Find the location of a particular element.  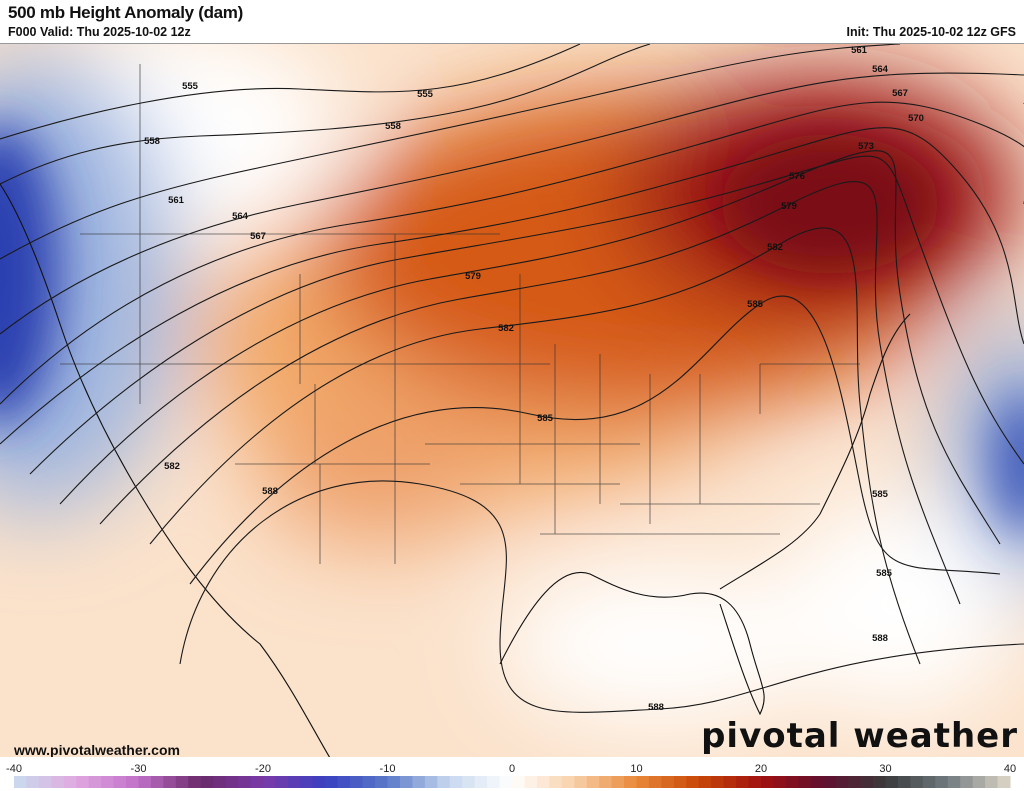

colorbar-tick-label: 10 is located at coordinates (636, 769).